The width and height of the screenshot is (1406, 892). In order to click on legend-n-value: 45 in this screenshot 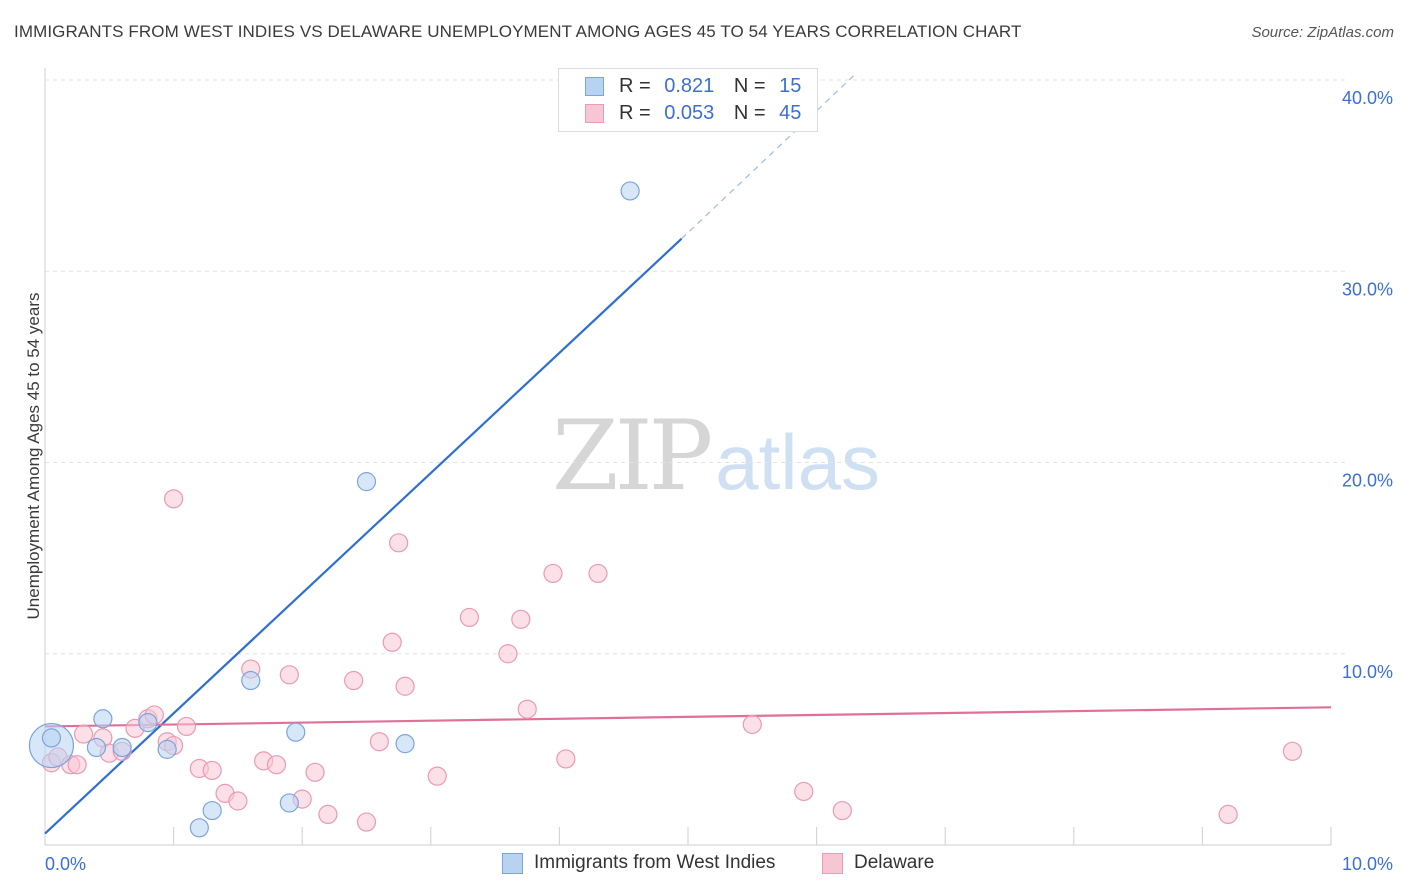, I will do `click(790, 113)`.